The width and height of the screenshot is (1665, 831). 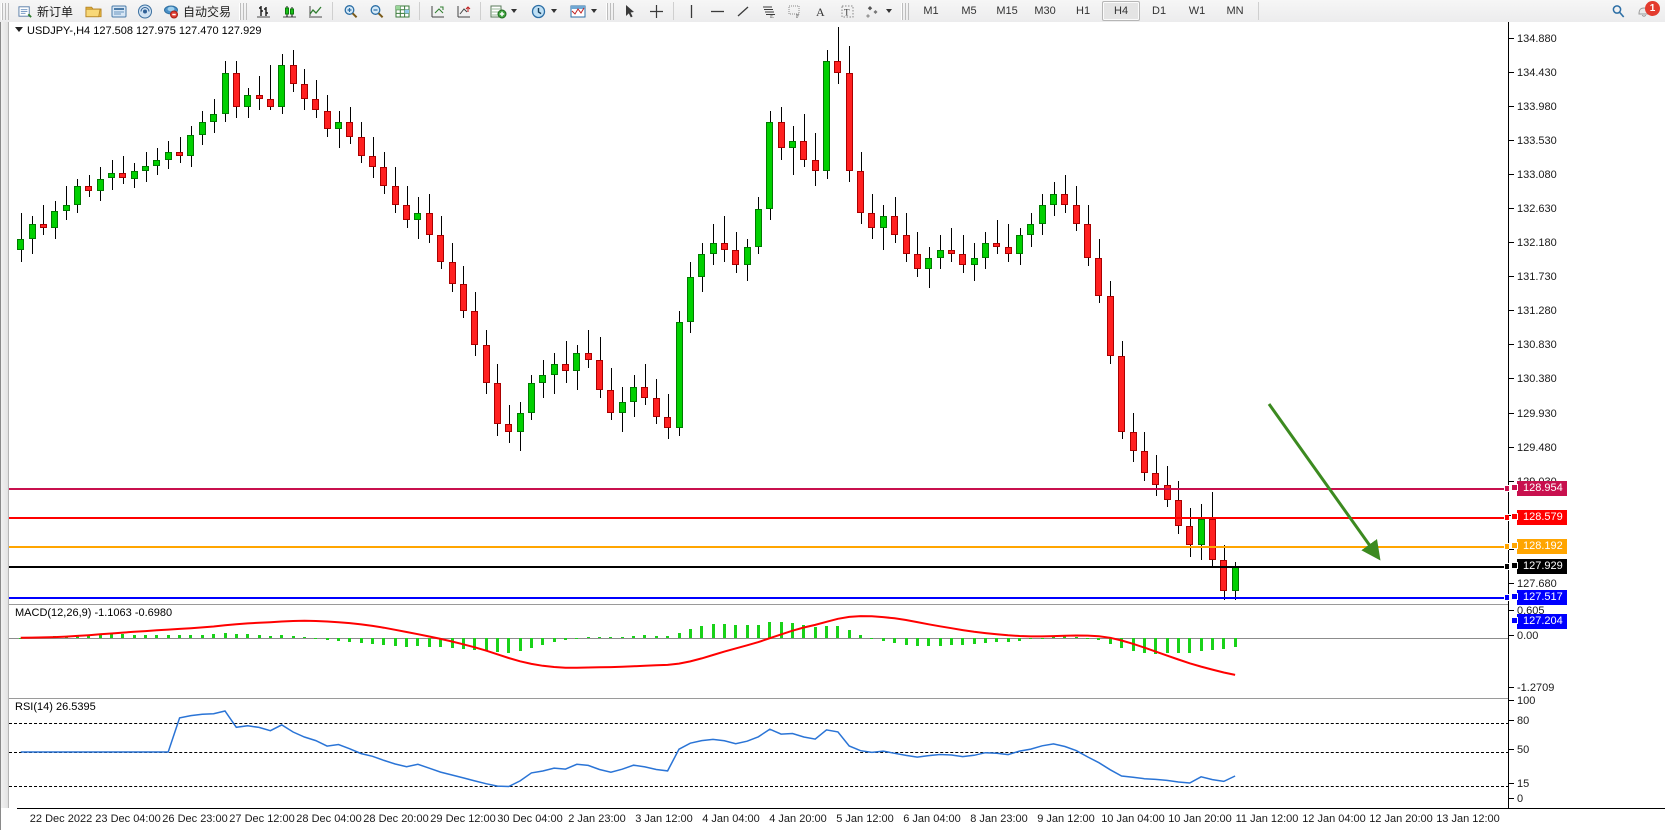 What do you see at coordinates (759, 546) in the screenshot?
I see `level-line-entry-level` at bounding box center [759, 546].